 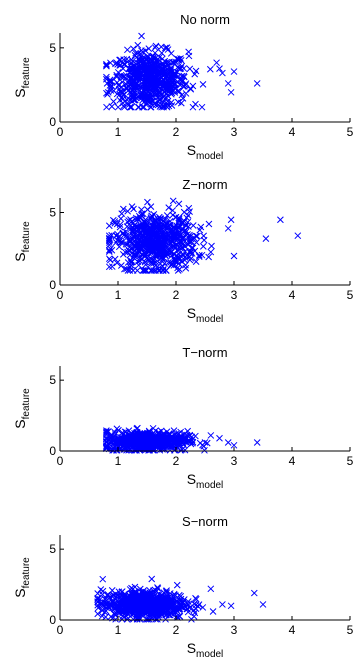 I want to click on x-tick-label: 2, so click(x=176, y=461).